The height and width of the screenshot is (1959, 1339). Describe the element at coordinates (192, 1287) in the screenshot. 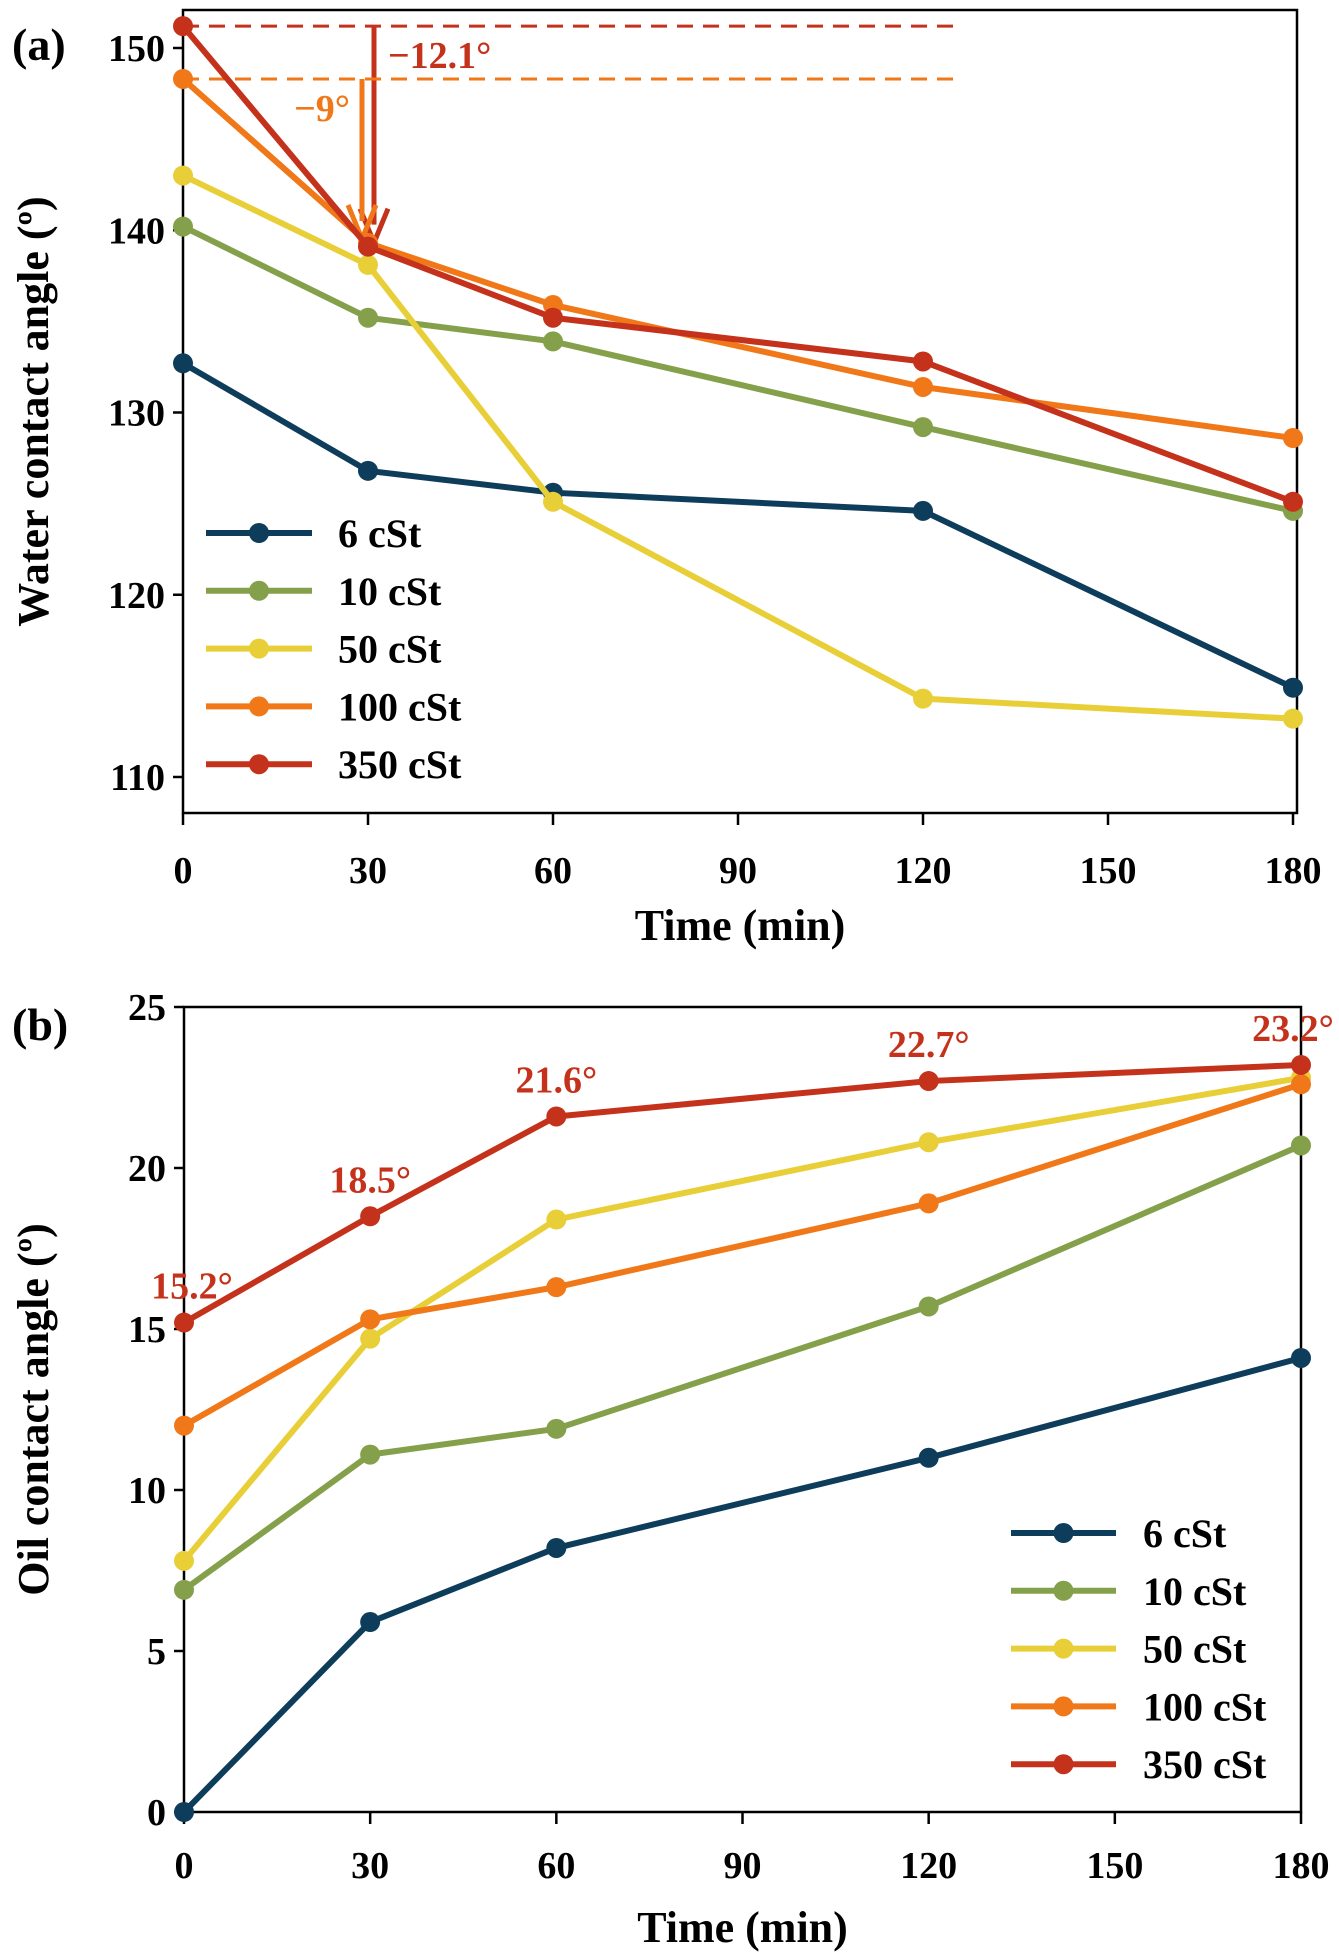

I see `data-label: 15.2°` at that location.